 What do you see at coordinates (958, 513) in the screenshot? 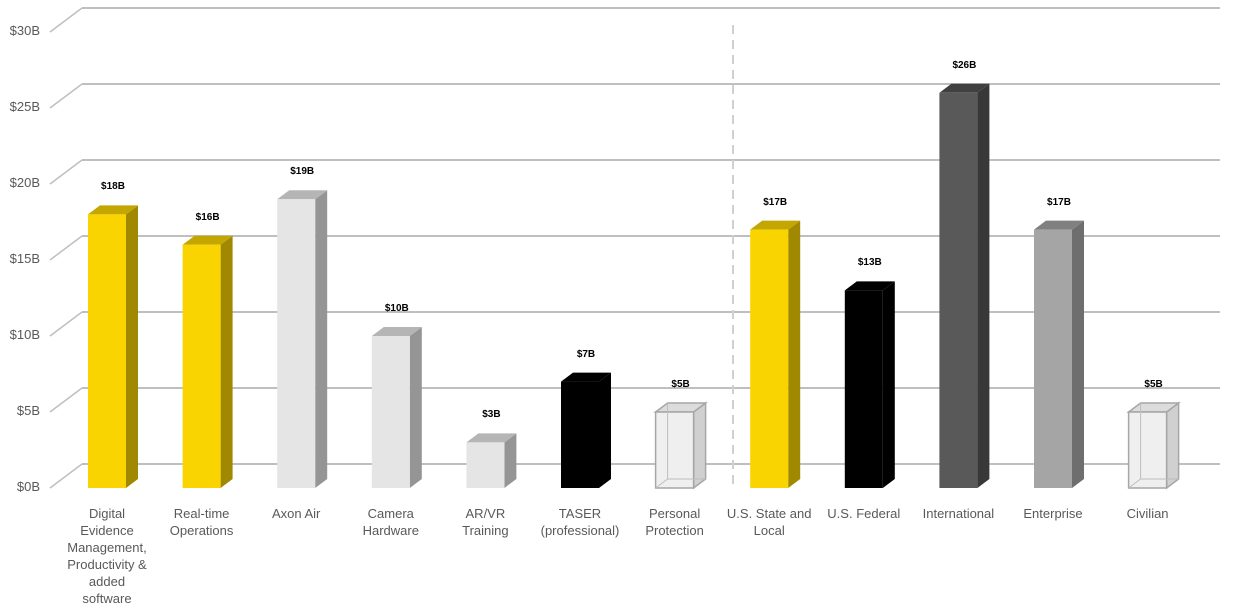
I see `x-category-label: International` at bounding box center [958, 513].